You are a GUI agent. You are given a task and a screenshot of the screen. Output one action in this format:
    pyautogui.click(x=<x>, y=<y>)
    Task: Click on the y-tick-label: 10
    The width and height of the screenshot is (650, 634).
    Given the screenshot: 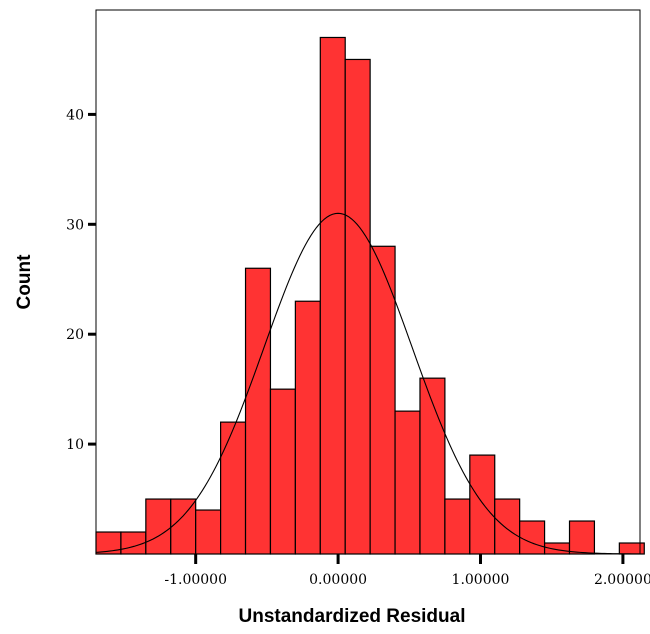 What is the action you would take?
    pyautogui.click(x=75, y=445)
    